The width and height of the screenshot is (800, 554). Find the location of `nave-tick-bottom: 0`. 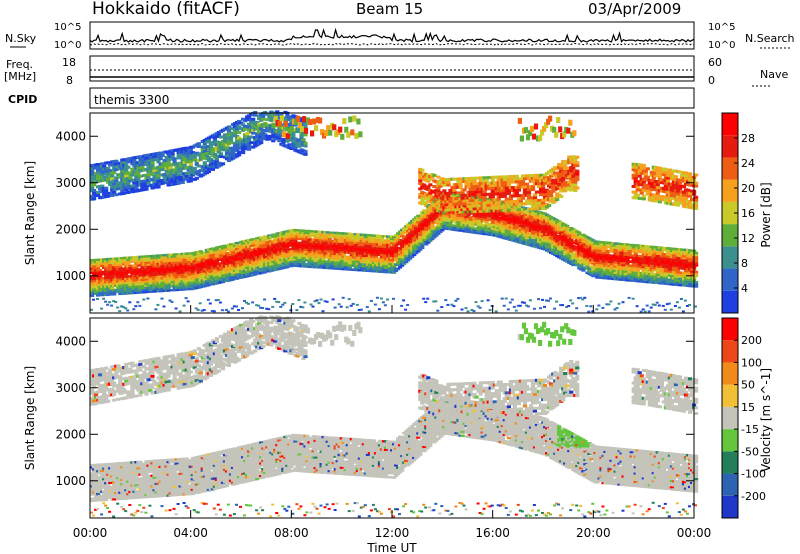

nave-tick-bottom: 0 is located at coordinates (711, 80).